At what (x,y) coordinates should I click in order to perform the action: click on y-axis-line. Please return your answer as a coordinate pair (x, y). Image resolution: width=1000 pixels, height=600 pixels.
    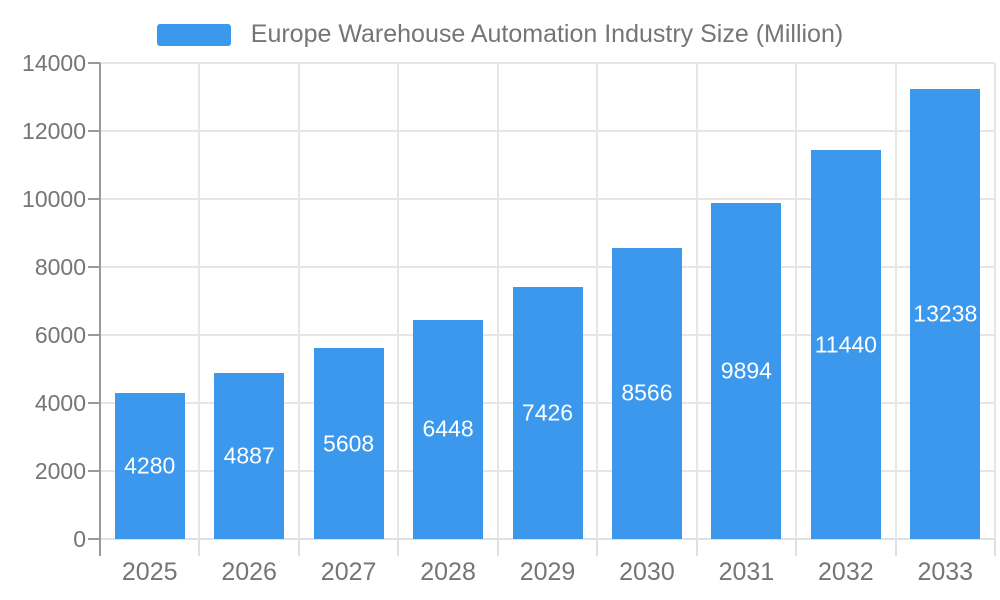
    Looking at the image, I should click on (100, 309).